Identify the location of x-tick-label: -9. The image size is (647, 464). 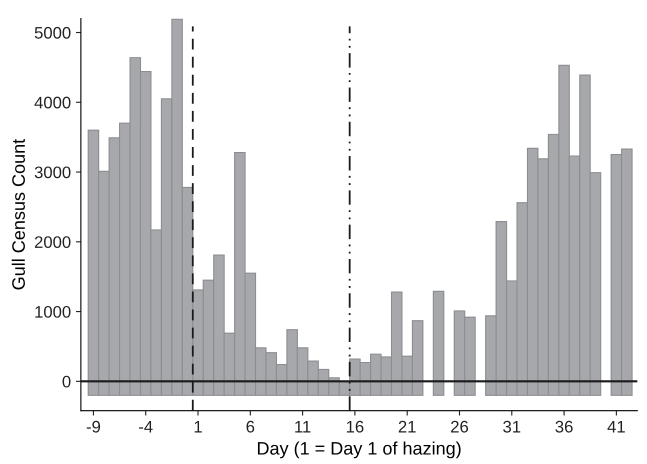
(93, 426).